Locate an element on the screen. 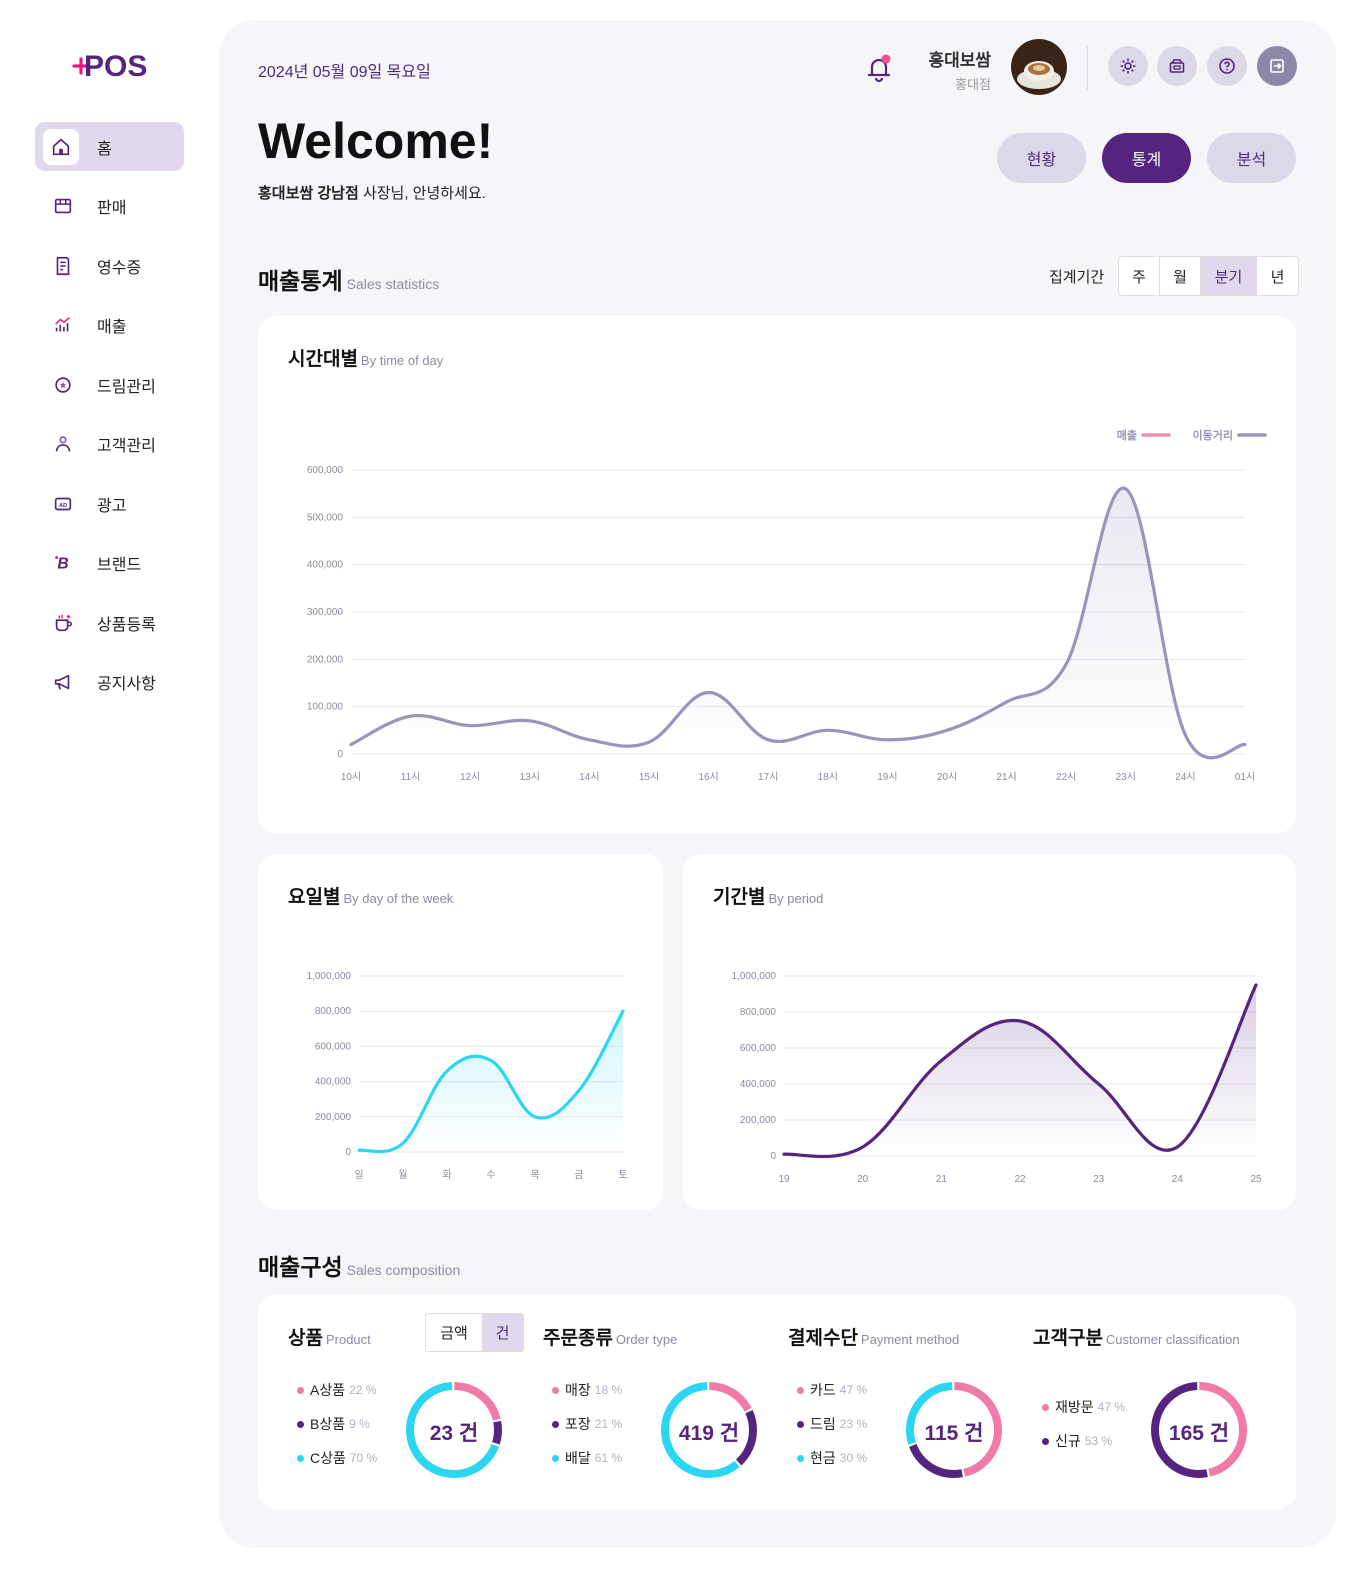 The height and width of the screenshot is (1580, 1366). sidebar-item-8: 상품등록 is located at coordinates (109, 622).